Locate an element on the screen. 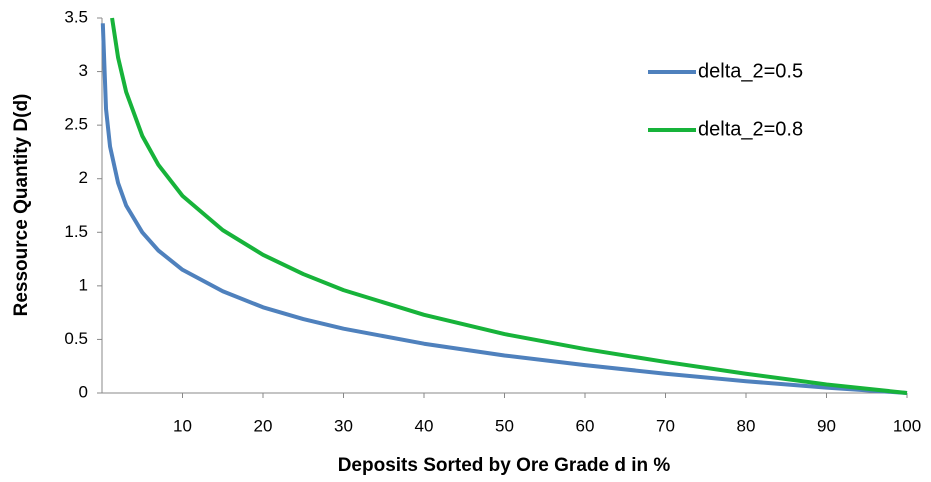  x-axis-title: Deposits Sorted by Ore Grade d in % is located at coordinates (504, 465).